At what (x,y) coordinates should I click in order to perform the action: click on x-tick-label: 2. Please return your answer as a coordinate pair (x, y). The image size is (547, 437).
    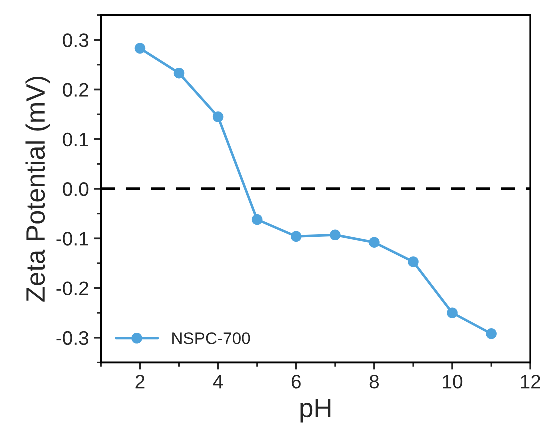
    Looking at the image, I should click on (140, 382).